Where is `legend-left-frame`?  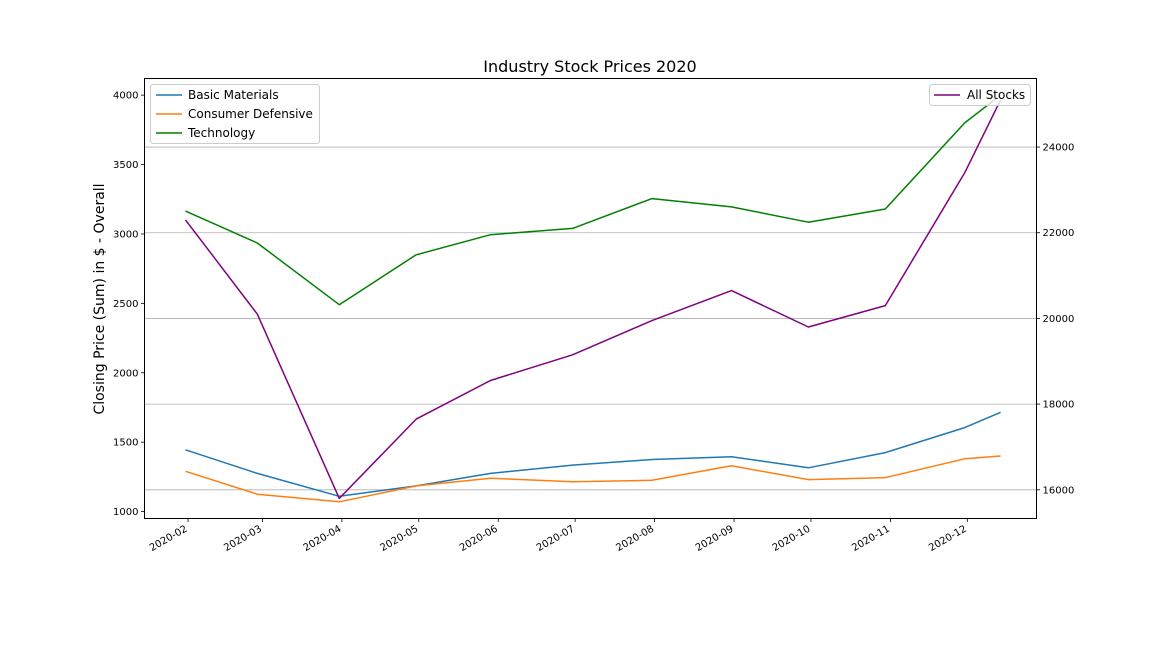
legend-left-frame is located at coordinates (235, 114).